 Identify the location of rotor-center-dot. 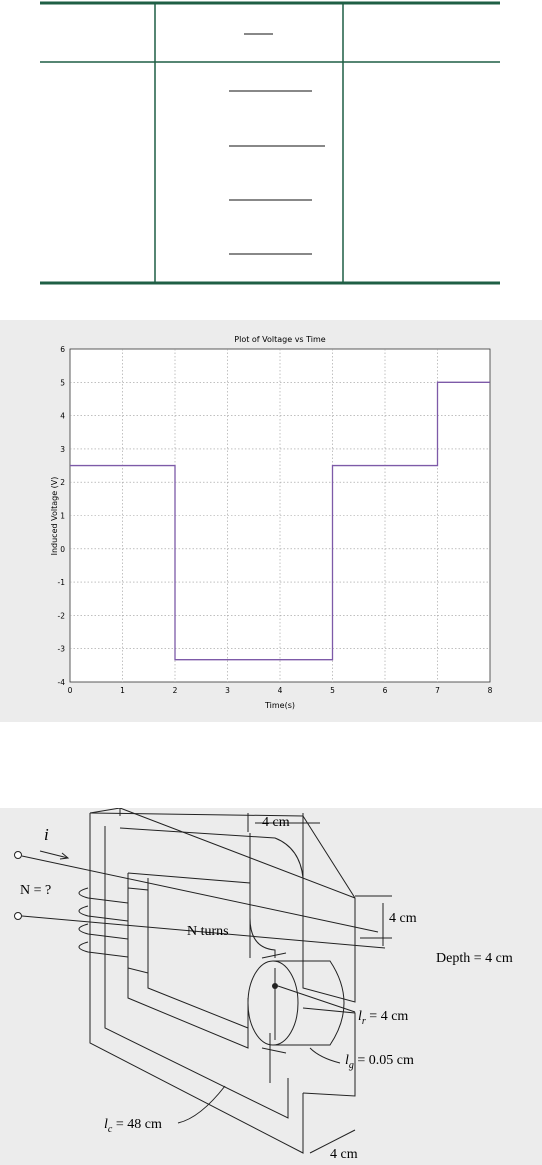
(275, 986).